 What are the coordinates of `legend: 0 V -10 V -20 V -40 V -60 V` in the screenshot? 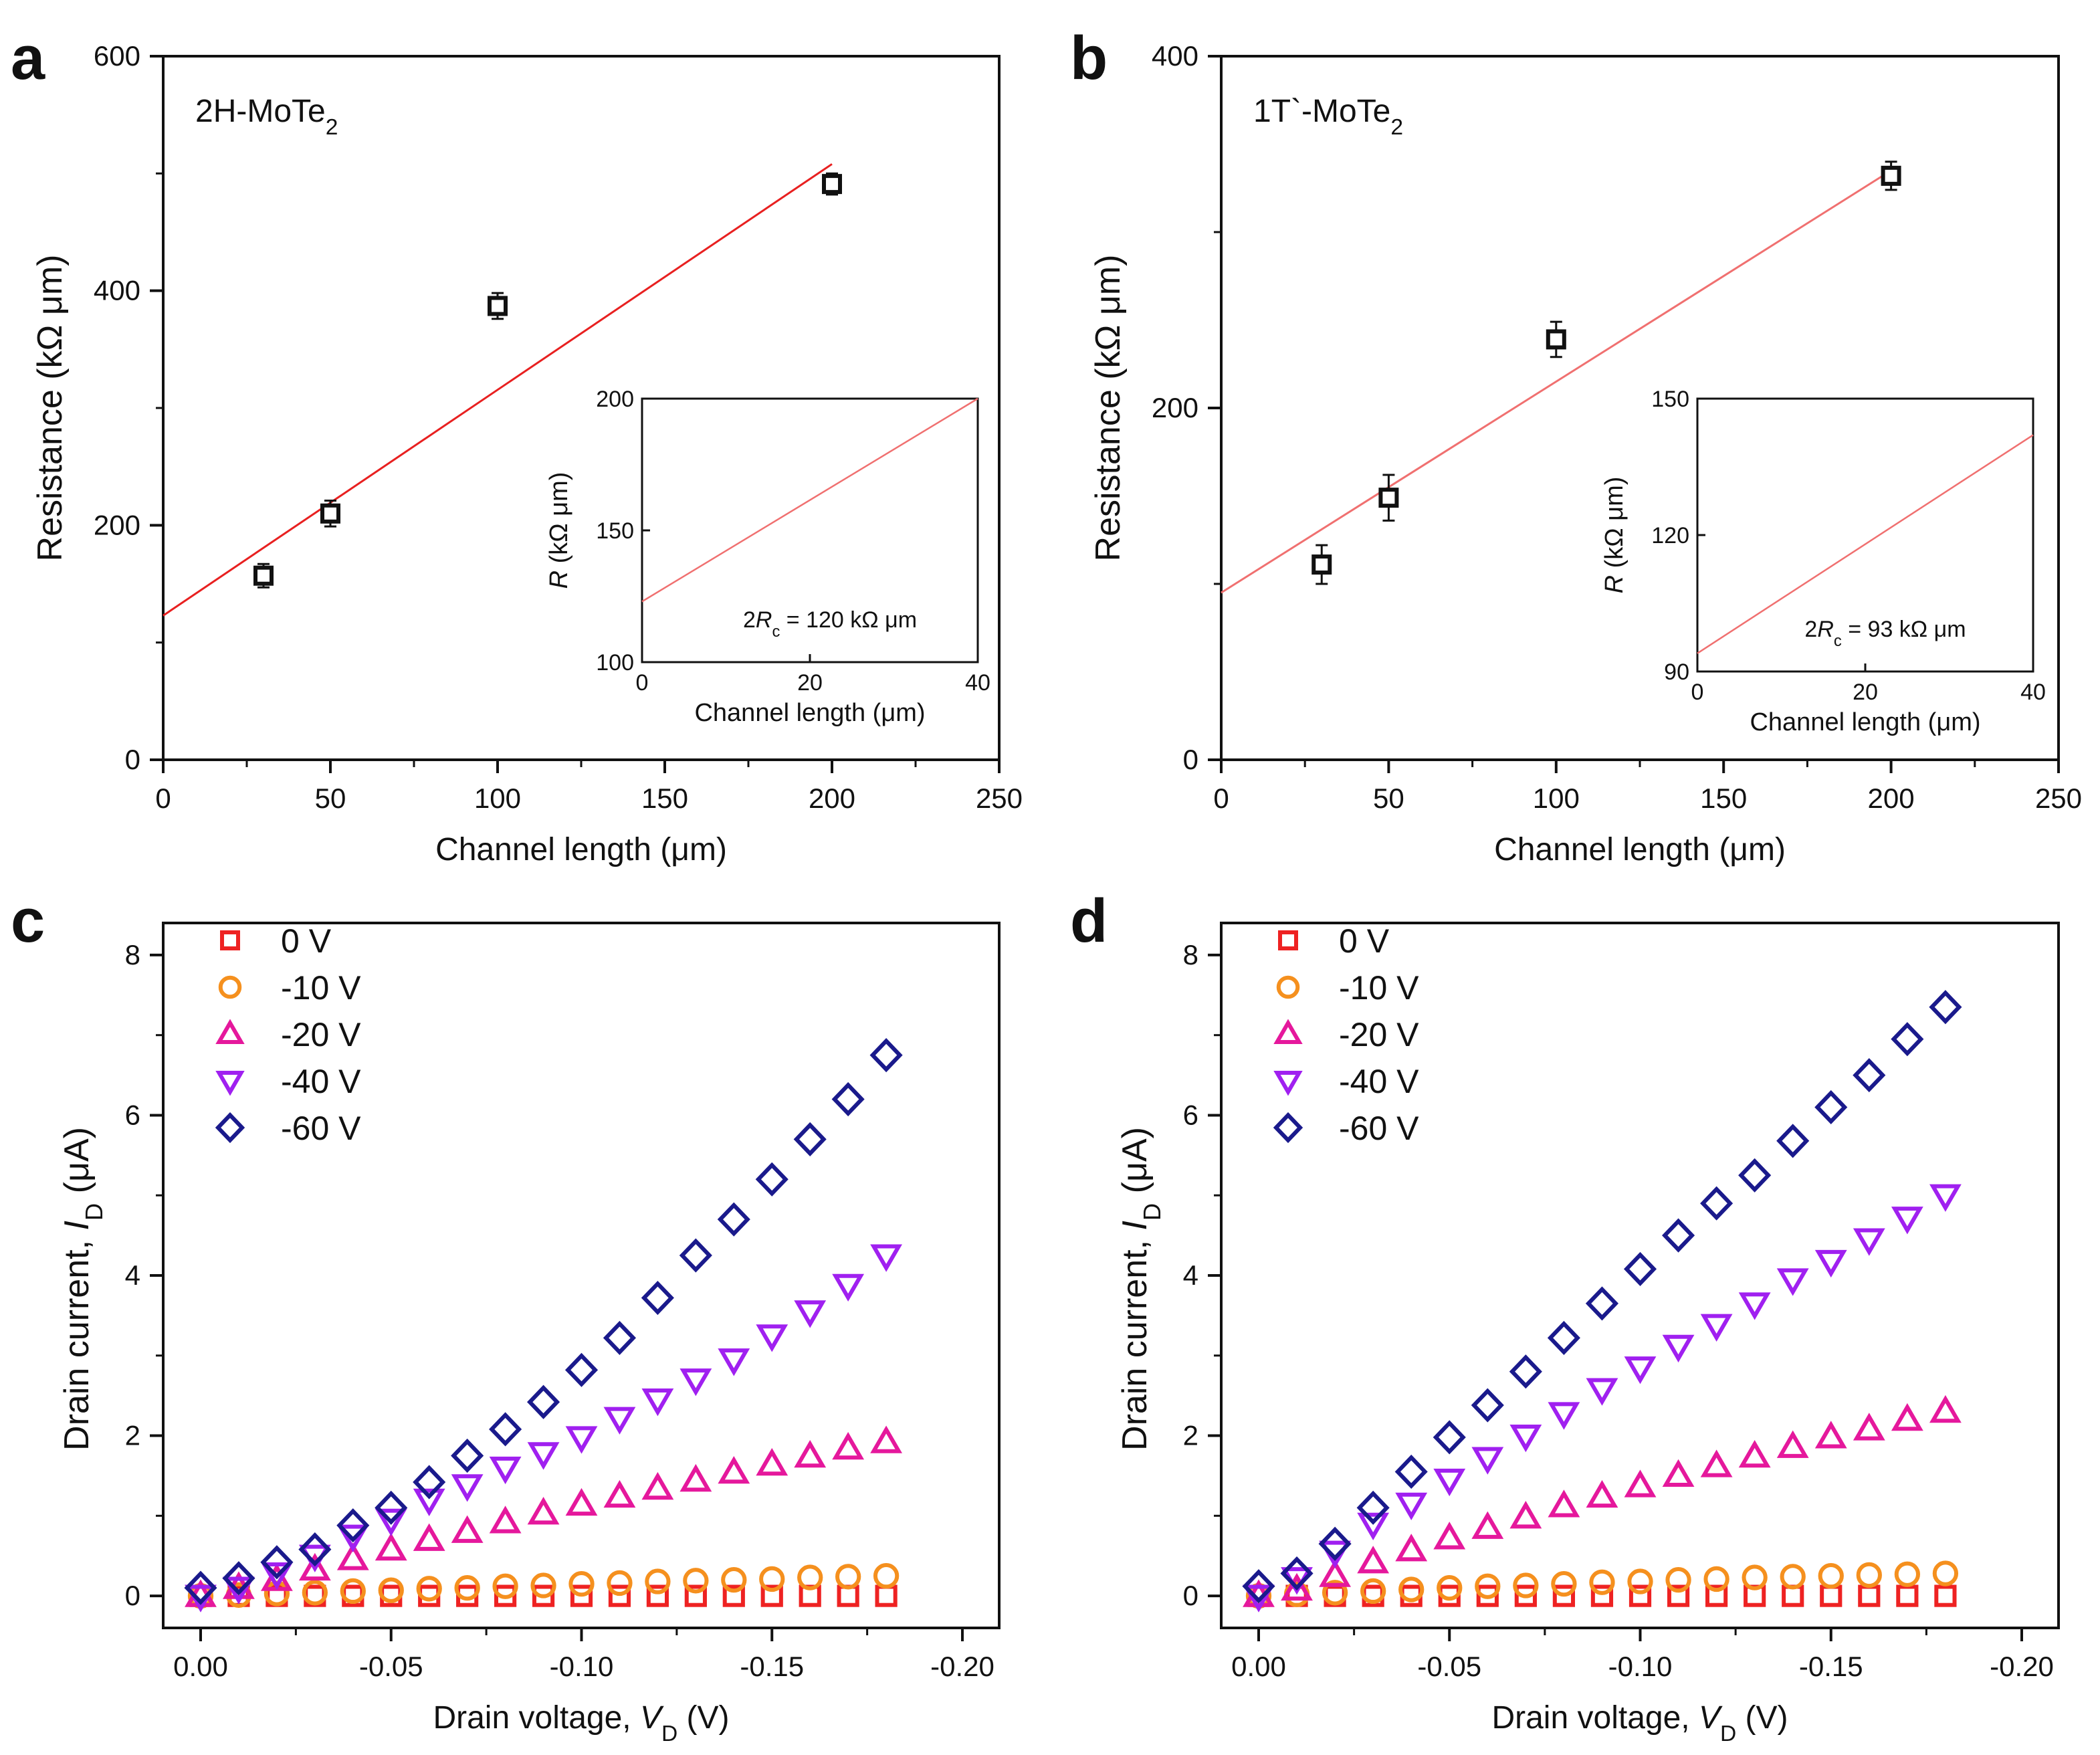 It's located at (288, 1034).